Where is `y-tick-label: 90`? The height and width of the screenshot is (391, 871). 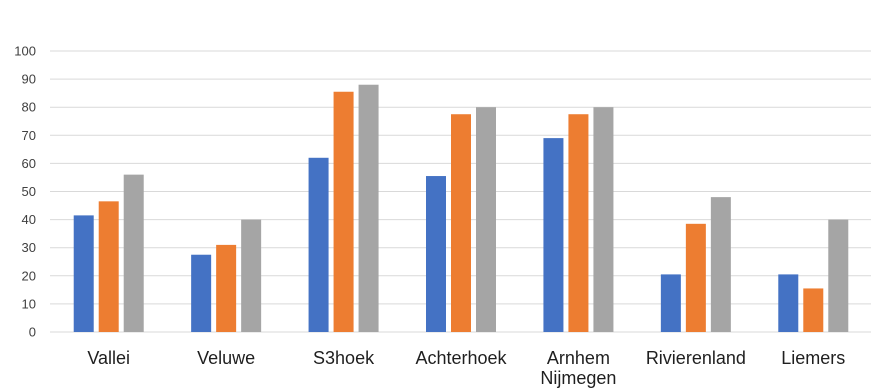 y-tick-label: 90 is located at coordinates (29, 79).